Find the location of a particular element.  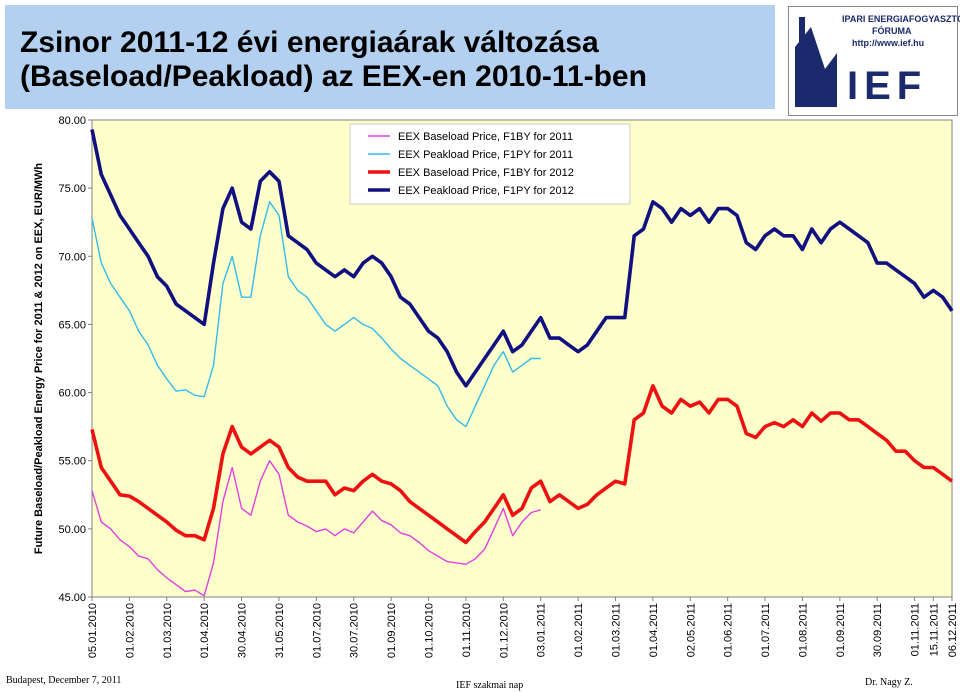

legend-label: EEX Peakload Price, F1PY for 2011 is located at coordinates (485, 155).